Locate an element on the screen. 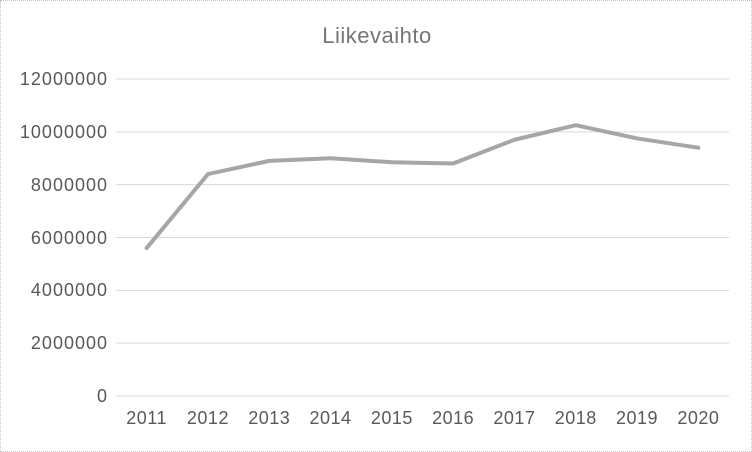 The width and height of the screenshot is (752, 452). y-tick-label: 0 is located at coordinates (102, 396).